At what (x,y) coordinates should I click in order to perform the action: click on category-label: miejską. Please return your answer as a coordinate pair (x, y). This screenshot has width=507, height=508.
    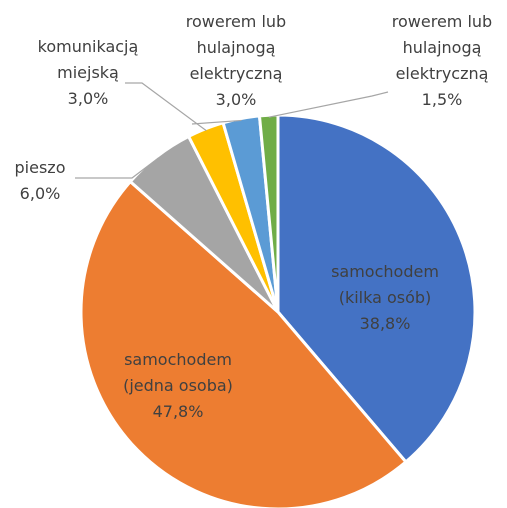
    Looking at the image, I should click on (88, 72).